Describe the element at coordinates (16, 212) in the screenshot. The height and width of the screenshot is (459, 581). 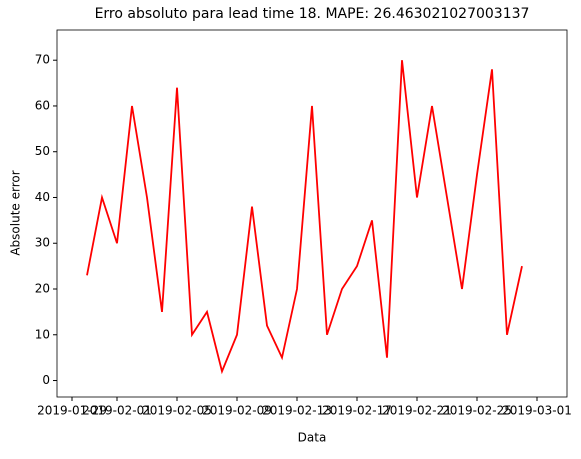
I see `y-axis-label: Absolute error` at that location.